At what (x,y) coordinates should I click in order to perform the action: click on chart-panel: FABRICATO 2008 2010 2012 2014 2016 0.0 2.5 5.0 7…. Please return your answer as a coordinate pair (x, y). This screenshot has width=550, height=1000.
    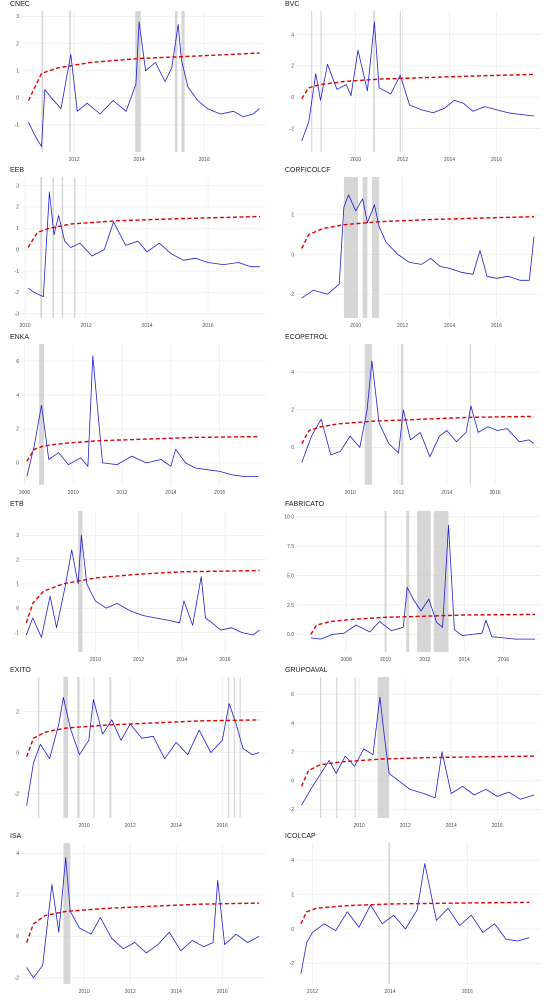
    Looking at the image, I should click on (412, 583).